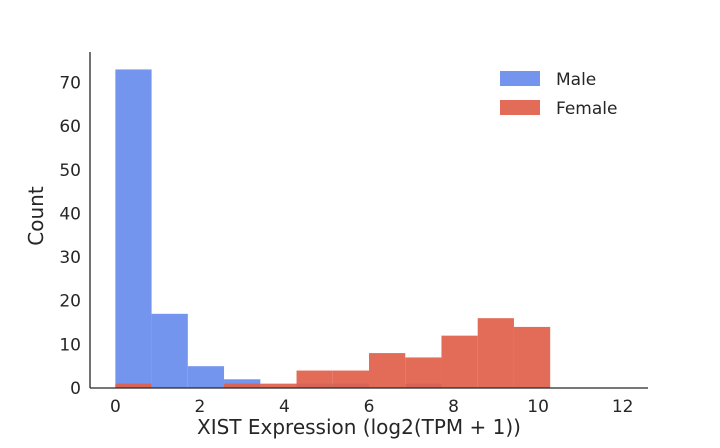 The width and height of the screenshot is (720, 448). What do you see at coordinates (36, 216) in the screenshot?
I see `y-axis-title: Count` at bounding box center [36, 216].